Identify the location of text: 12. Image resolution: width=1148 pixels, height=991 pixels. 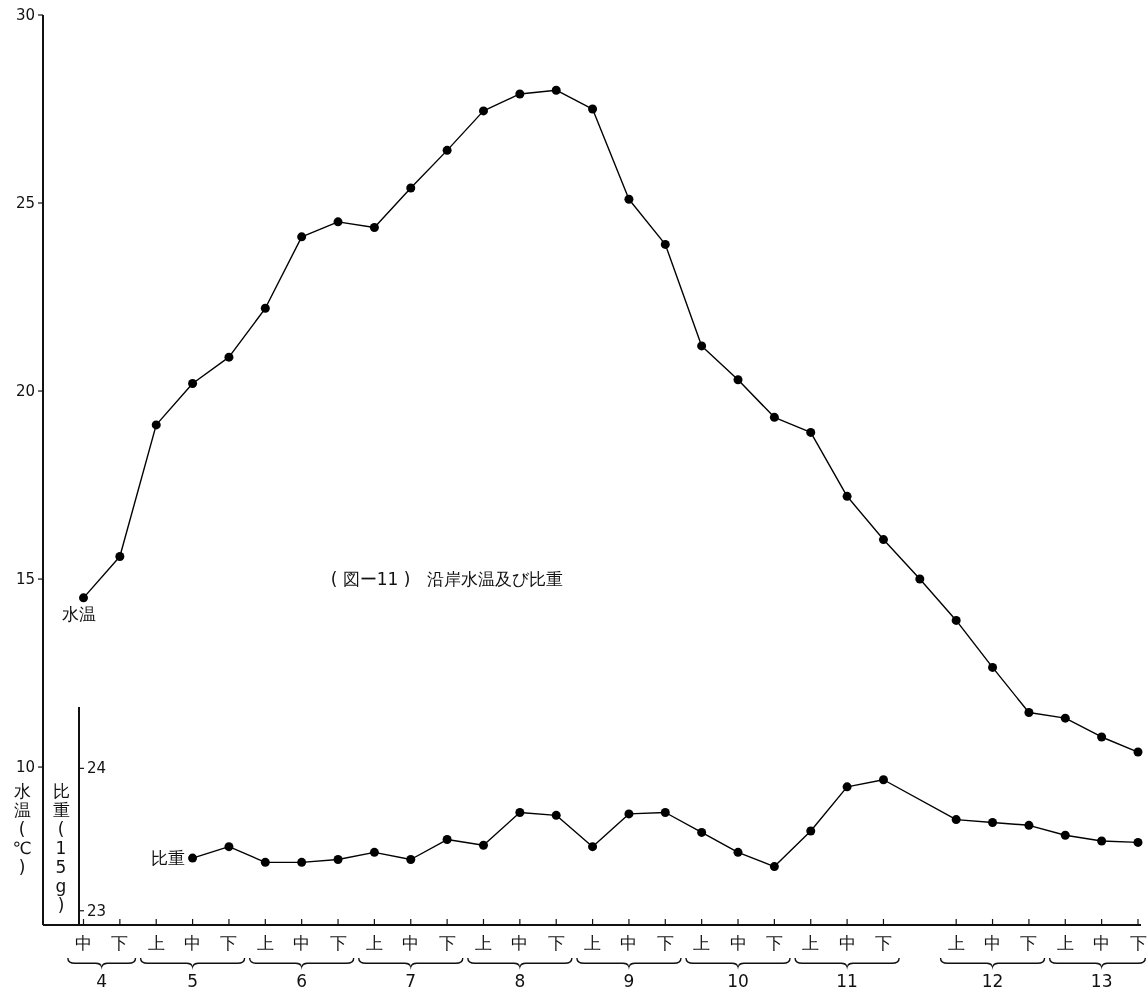
(992, 981).